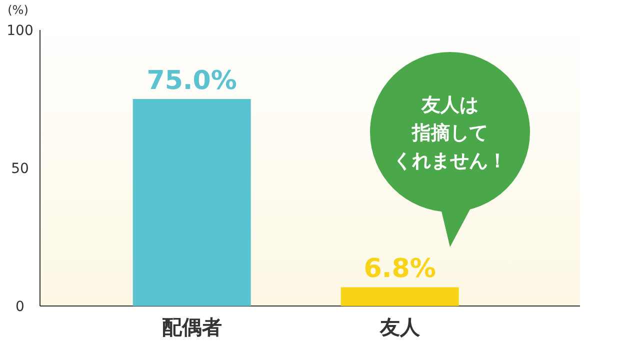 Image resolution: width=619 pixels, height=342 pixels. Describe the element at coordinates (20, 169) in the screenshot. I see `y-tick-label: 50` at that location.